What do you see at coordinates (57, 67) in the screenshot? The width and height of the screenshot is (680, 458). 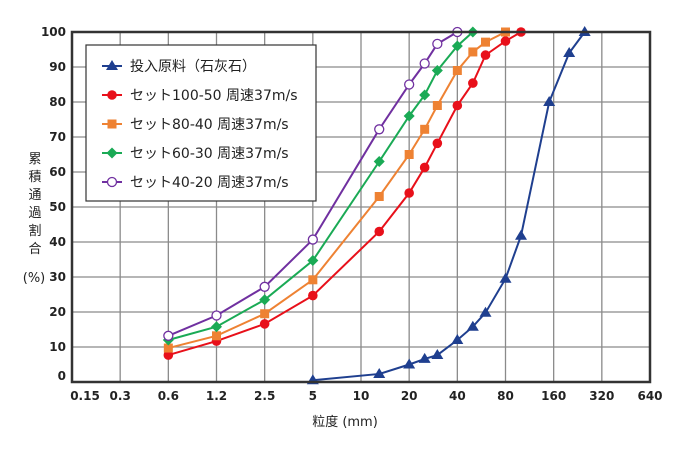 I see `y-tick-label: 90` at bounding box center [57, 67].